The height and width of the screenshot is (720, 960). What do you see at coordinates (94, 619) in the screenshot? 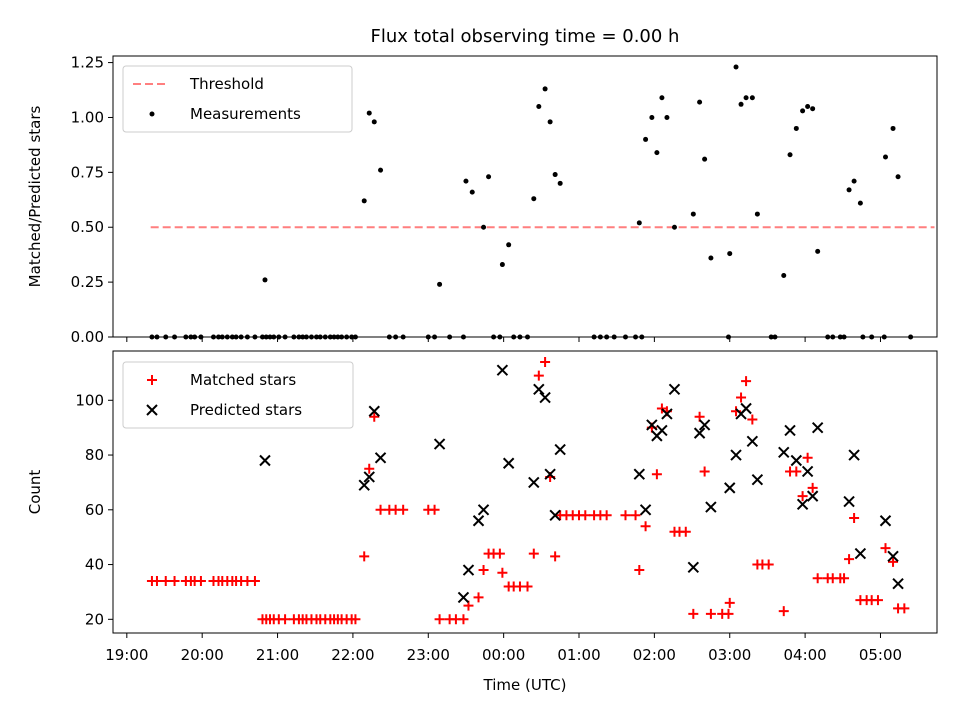
I see `y-tick-label: 20` at bounding box center [94, 619].